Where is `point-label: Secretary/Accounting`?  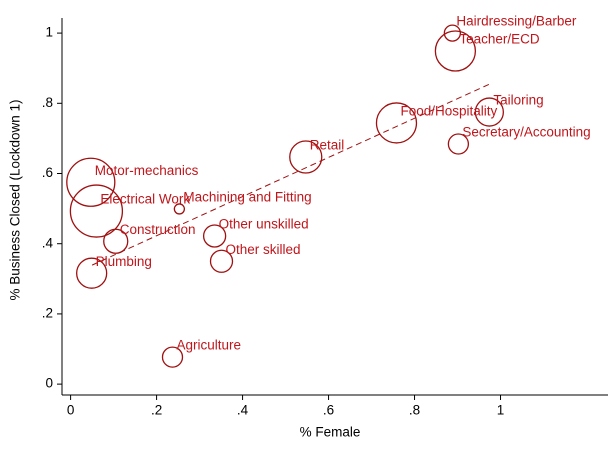 point-label: Secretary/Accounting is located at coordinates (526, 132).